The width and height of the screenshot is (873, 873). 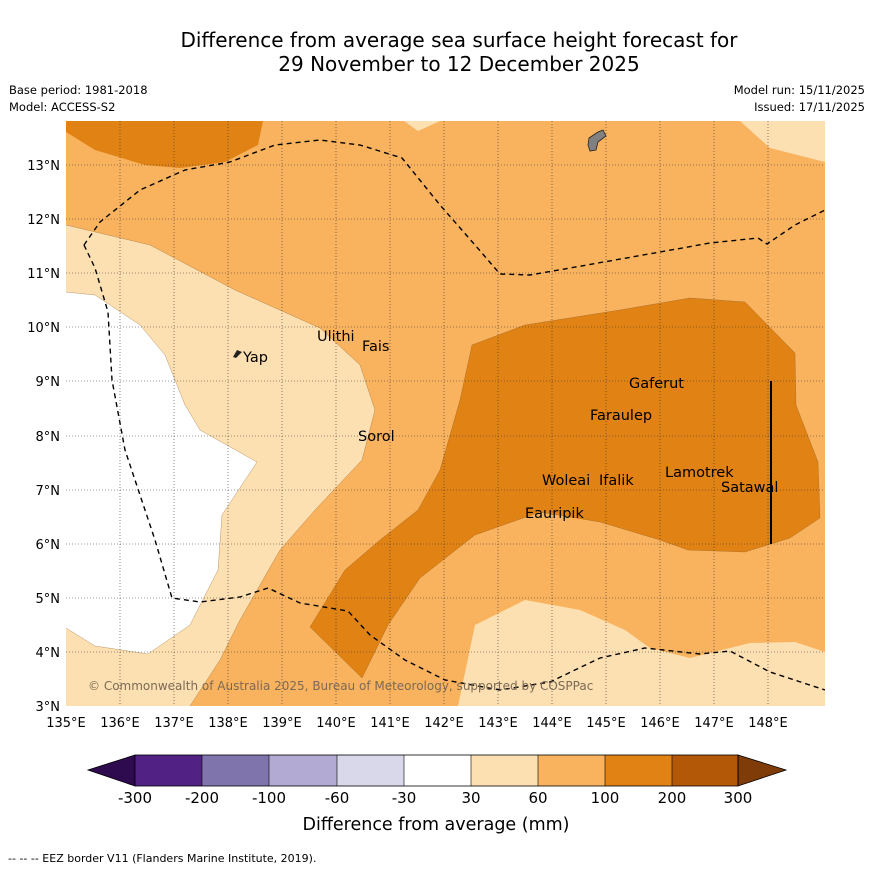 What do you see at coordinates (435, 825) in the screenshot?
I see `colorbar-label: Difference from average (mm)` at bounding box center [435, 825].